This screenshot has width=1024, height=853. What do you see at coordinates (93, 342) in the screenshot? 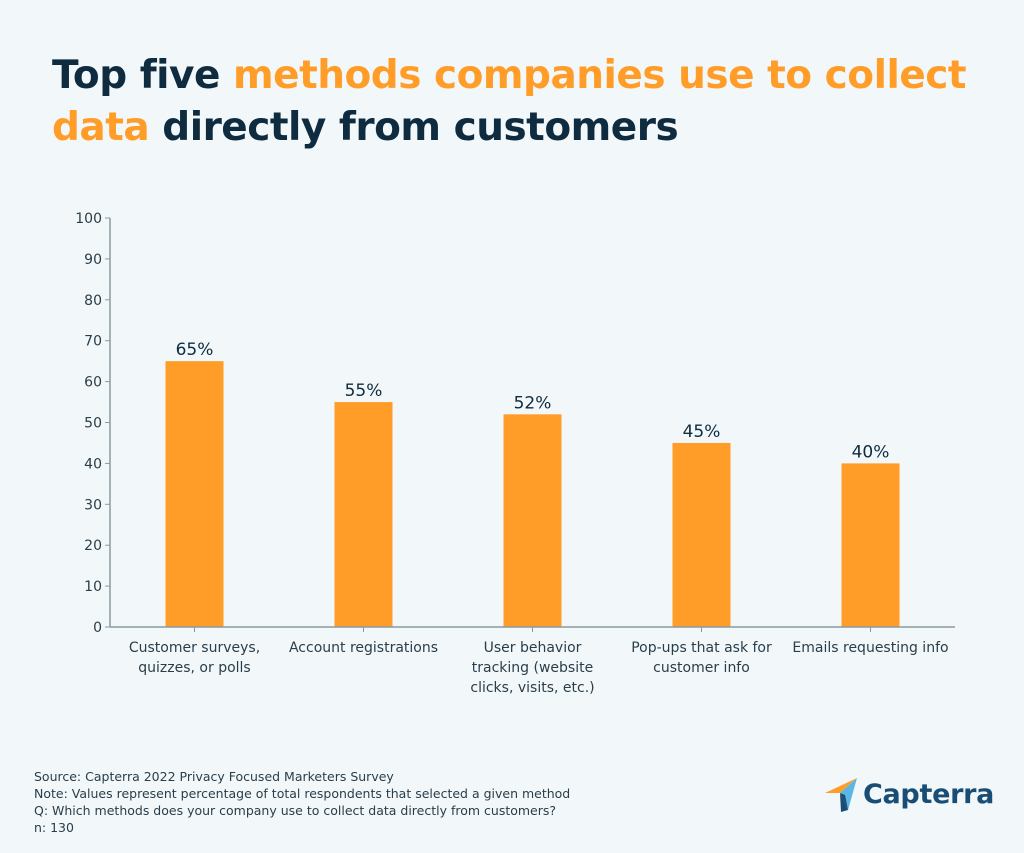
I see `y-tick-label: 70` at bounding box center [93, 342].